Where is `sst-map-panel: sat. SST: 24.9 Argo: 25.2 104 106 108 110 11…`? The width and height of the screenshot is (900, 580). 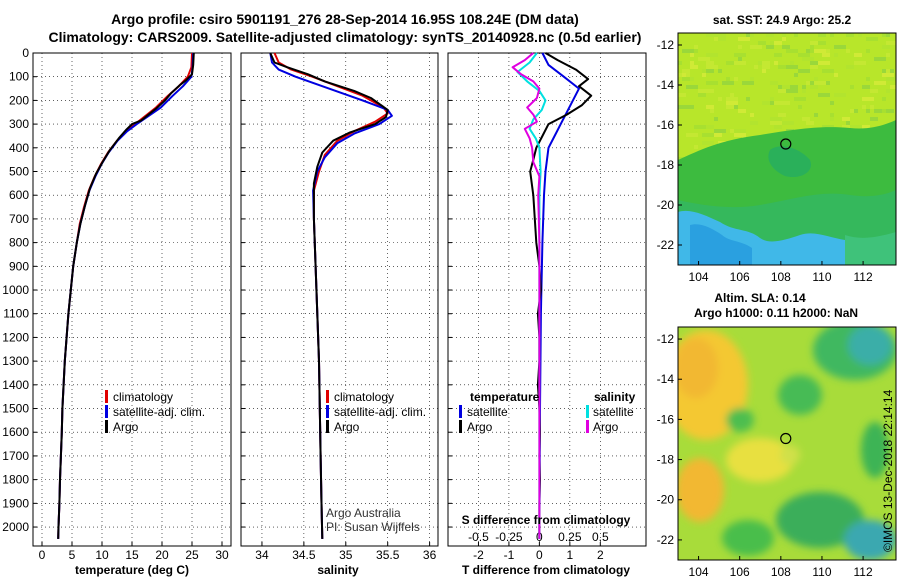 sst-map-panel: sat. SST: 24.9 Argo: 25.2 104 106 108 110 11… is located at coordinates (777, 148).